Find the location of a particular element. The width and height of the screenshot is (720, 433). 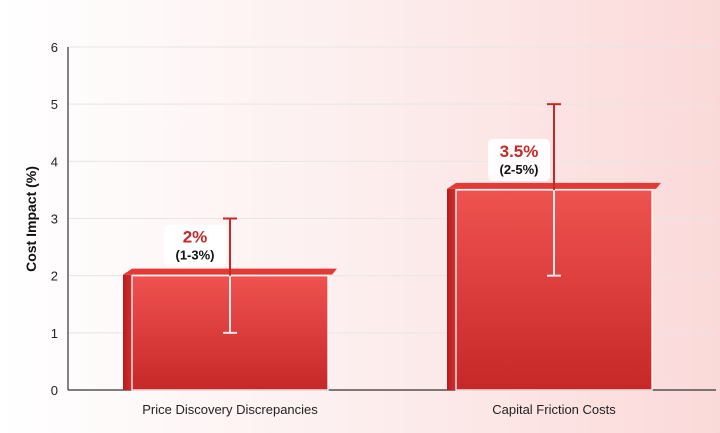

x-category-label: Capital Friction Costs is located at coordinates (554, 409).